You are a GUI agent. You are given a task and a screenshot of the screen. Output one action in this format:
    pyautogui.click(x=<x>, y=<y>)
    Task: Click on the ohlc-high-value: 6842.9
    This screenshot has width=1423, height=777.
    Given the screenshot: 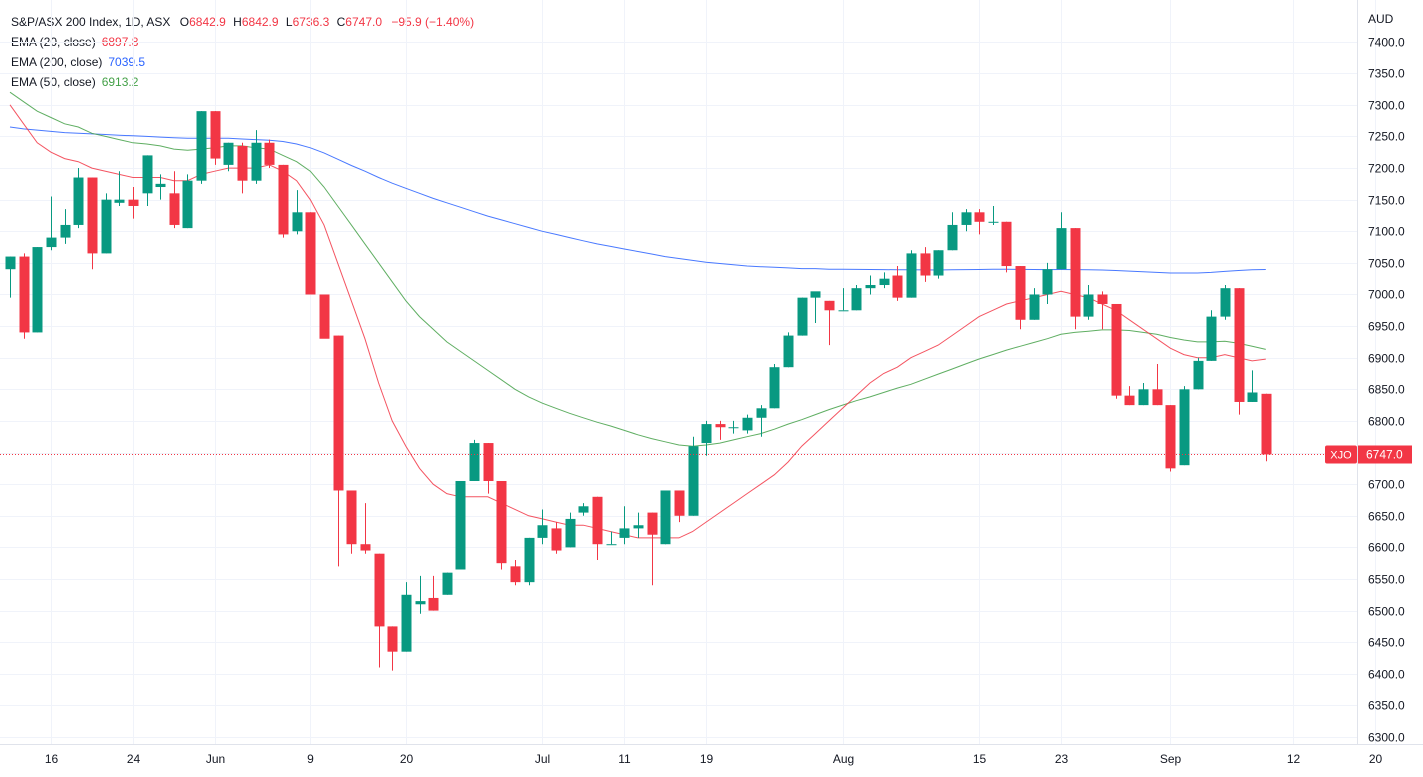 What is the action you would take?
    pyautogui.click(x=260, y=22)
    